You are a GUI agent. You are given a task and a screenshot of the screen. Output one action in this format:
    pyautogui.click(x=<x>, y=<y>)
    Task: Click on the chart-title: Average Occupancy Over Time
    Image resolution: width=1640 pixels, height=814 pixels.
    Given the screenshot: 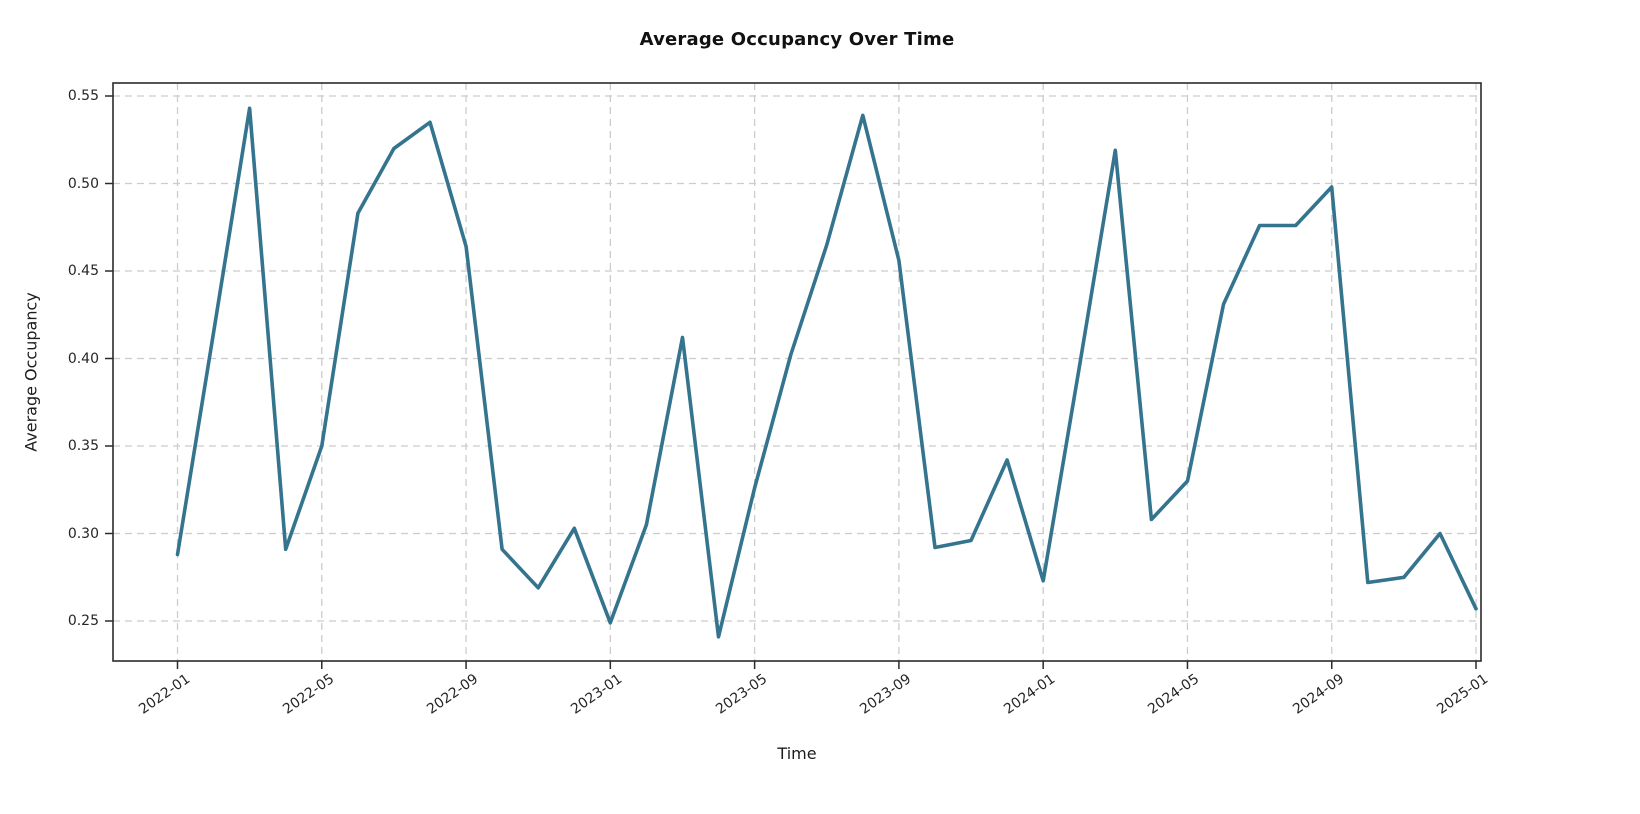 What is the action you would take?
    pyautogui.click(x=797, y=39)
    